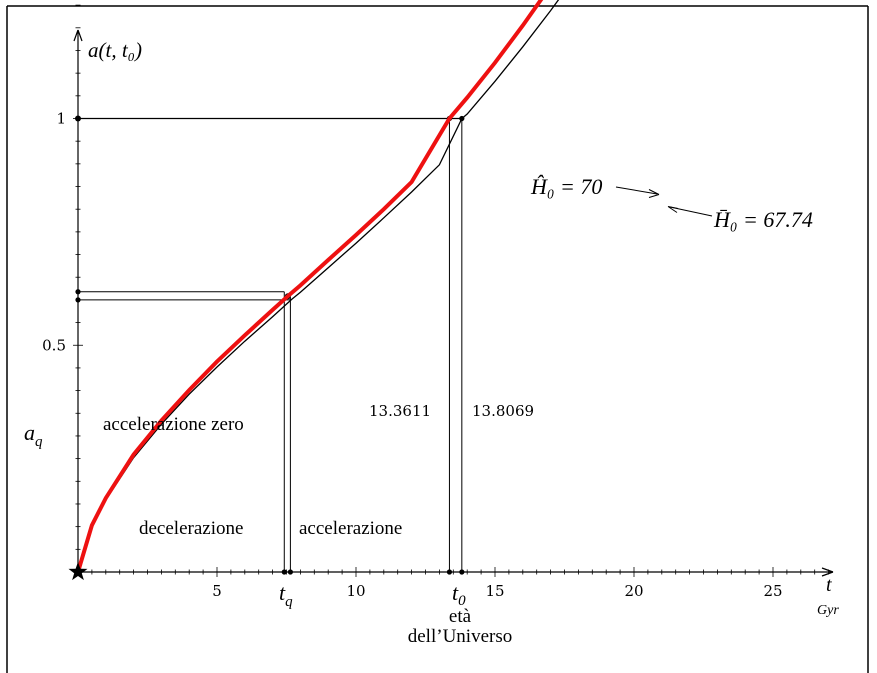  I want to click on age-label-line1: età, so click(460, 616).